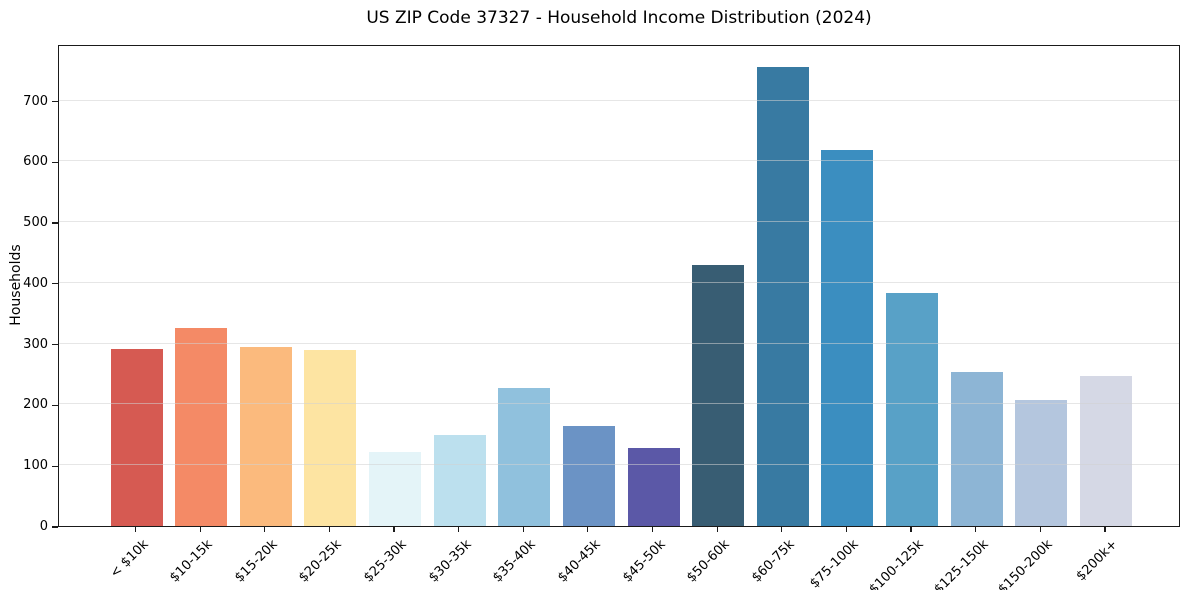 Image resolution: width=1189 pixels, height=590 pixels. I want to click on x-tick-label: < $10k, so click(129, 559).